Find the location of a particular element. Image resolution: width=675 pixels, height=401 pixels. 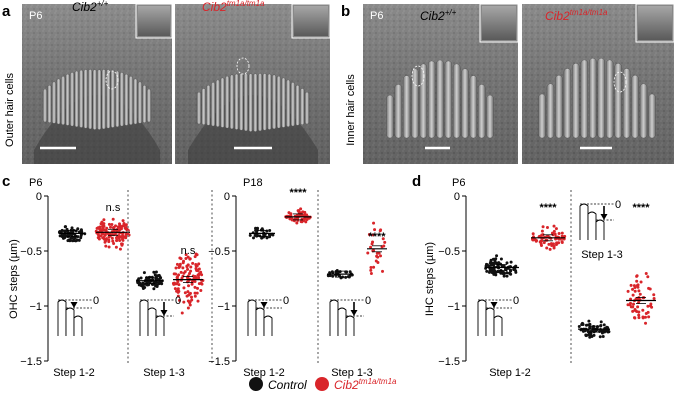

y-tick-label: −1.5 is located at coordinates (31, 362).